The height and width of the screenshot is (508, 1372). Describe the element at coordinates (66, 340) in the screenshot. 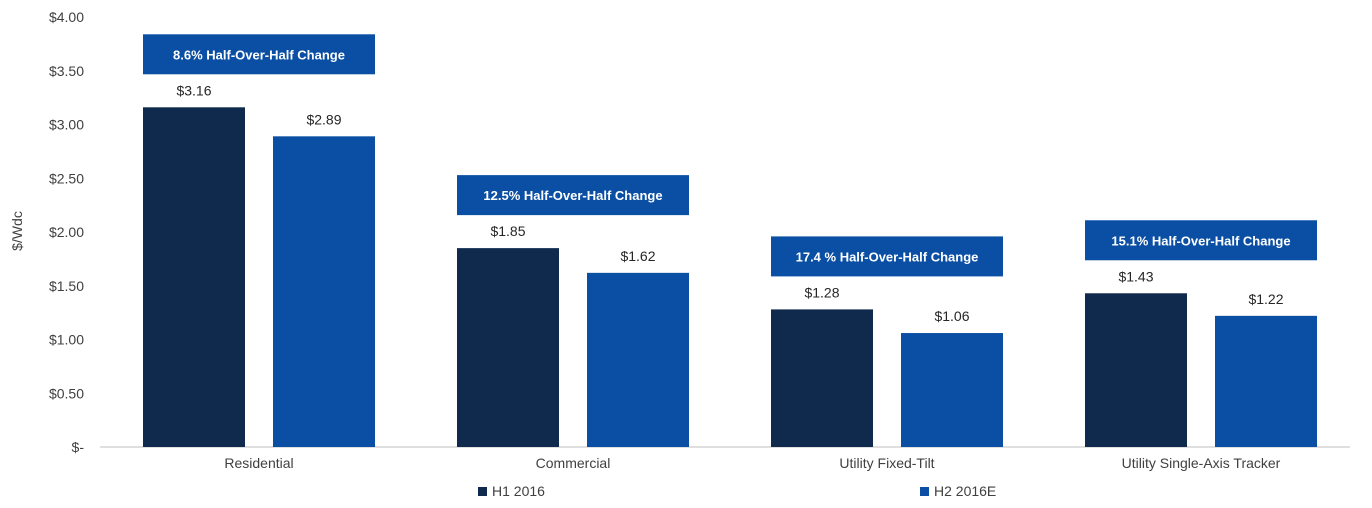

I see `y-tick-label: $1.00` at that location.